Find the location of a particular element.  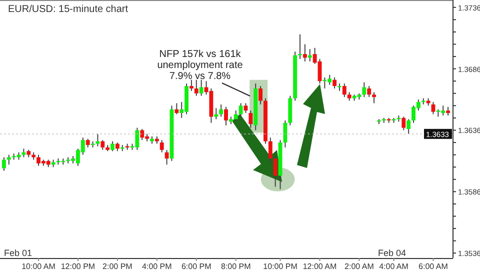

x-tick-label: 10:00 AM is located at coordinates (39, 266).